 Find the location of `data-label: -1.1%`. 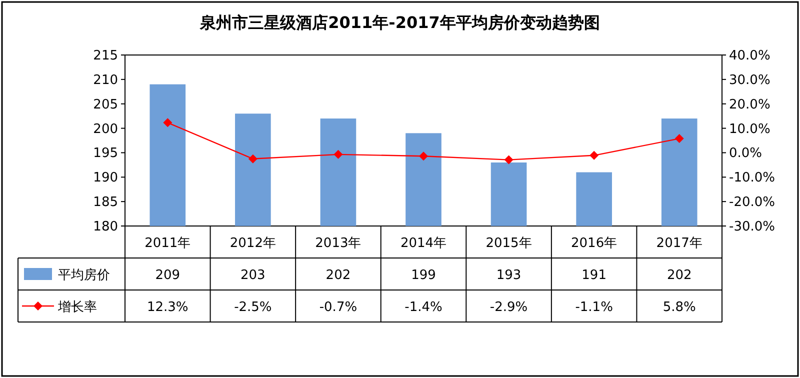

data-label: -1.1% is located at coordinates (594, 307).